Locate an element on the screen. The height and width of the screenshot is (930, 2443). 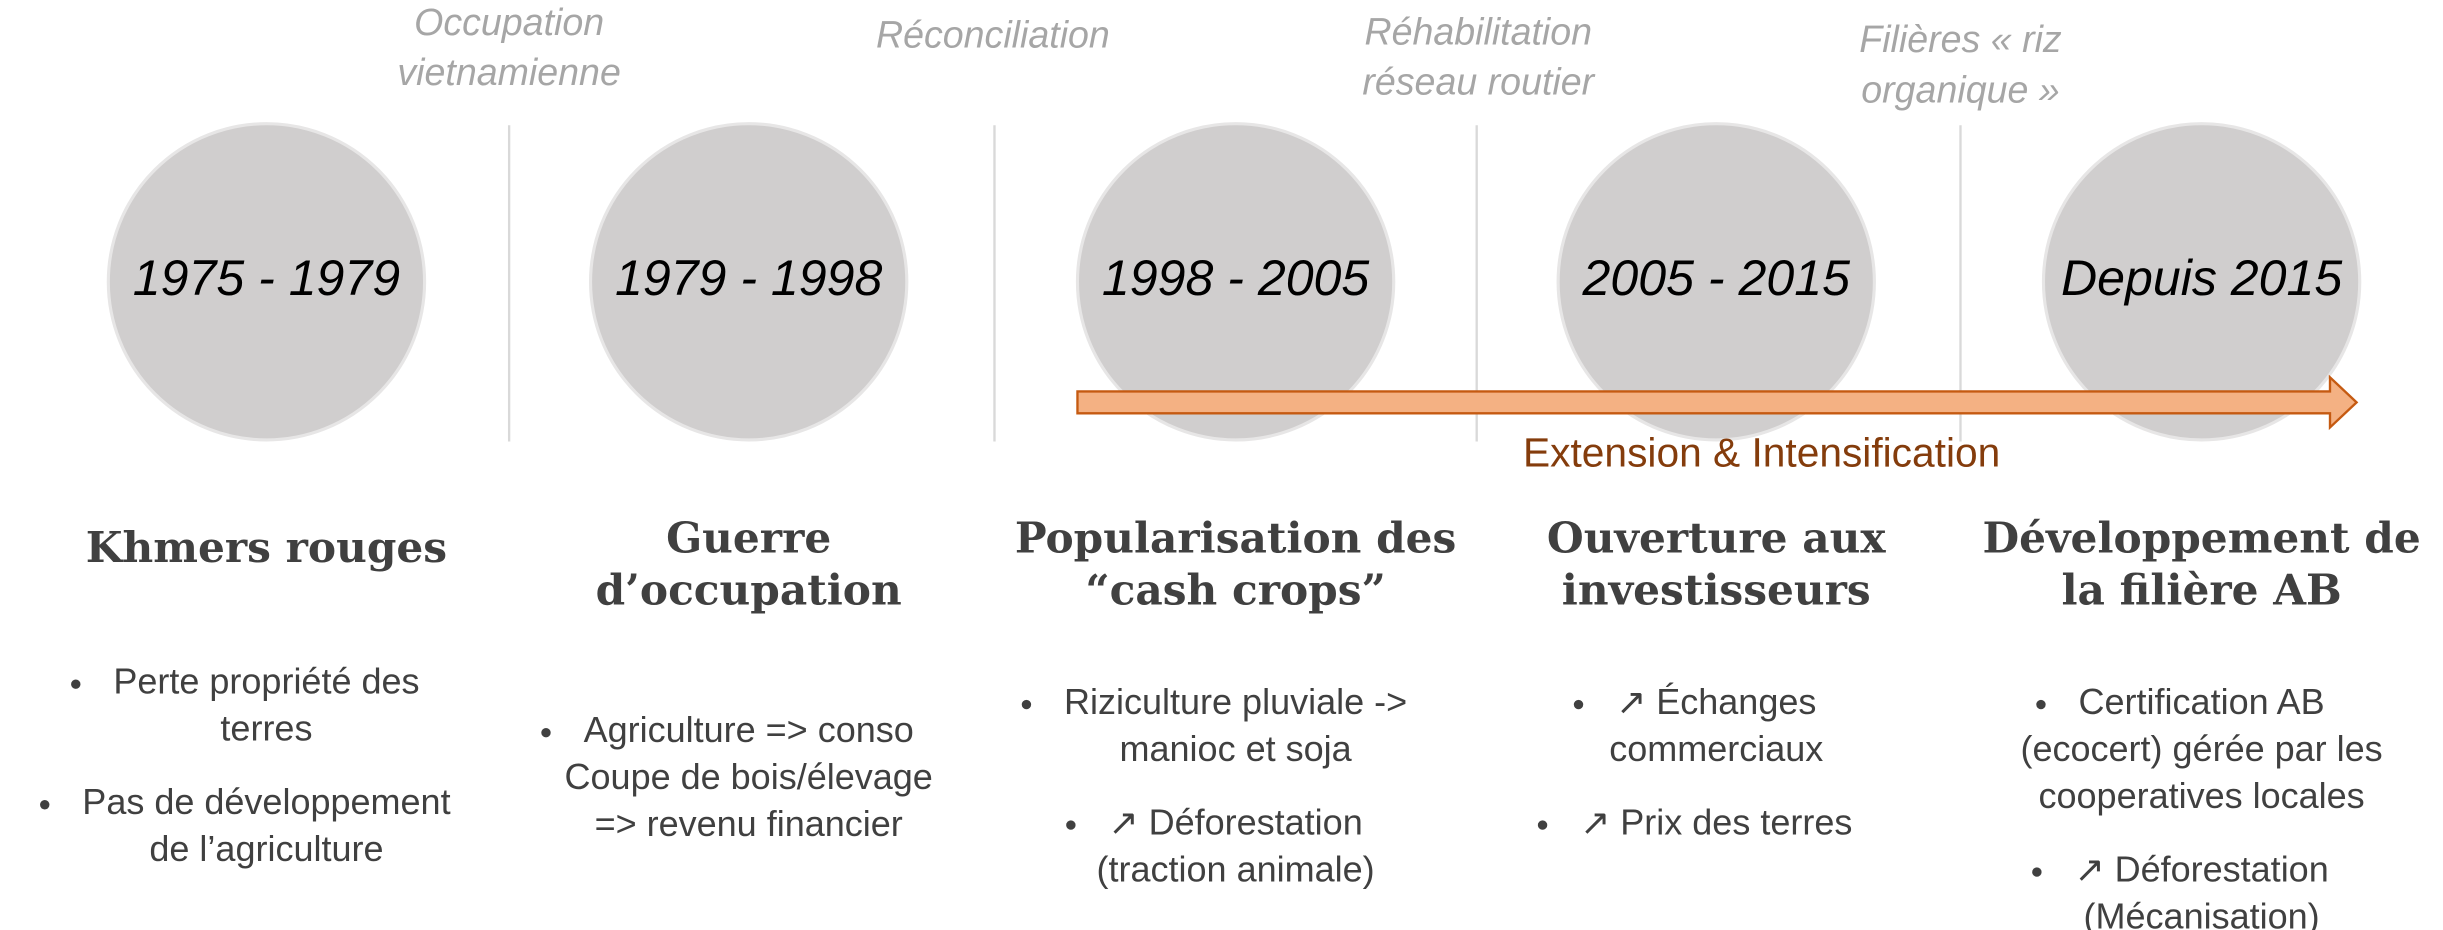
transition-label: Réconciliation is located at coordinates (993, 34).